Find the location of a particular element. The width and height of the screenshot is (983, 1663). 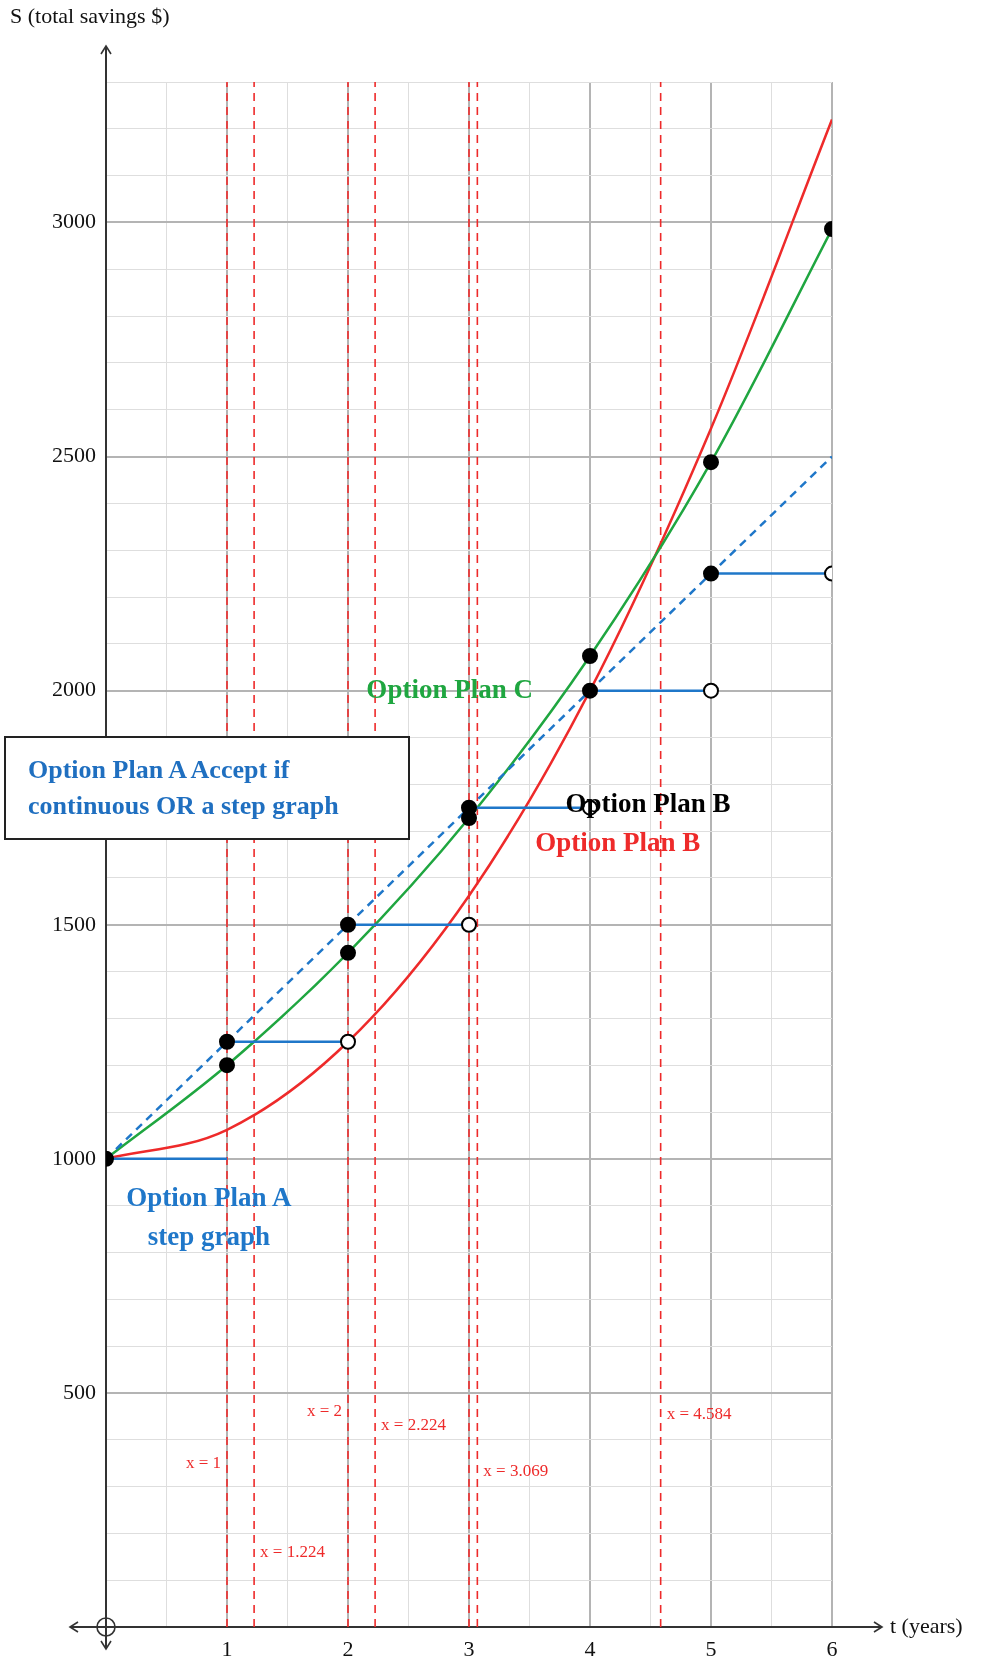

x-tick-label: 6 is located at coordinates (832, 1648).